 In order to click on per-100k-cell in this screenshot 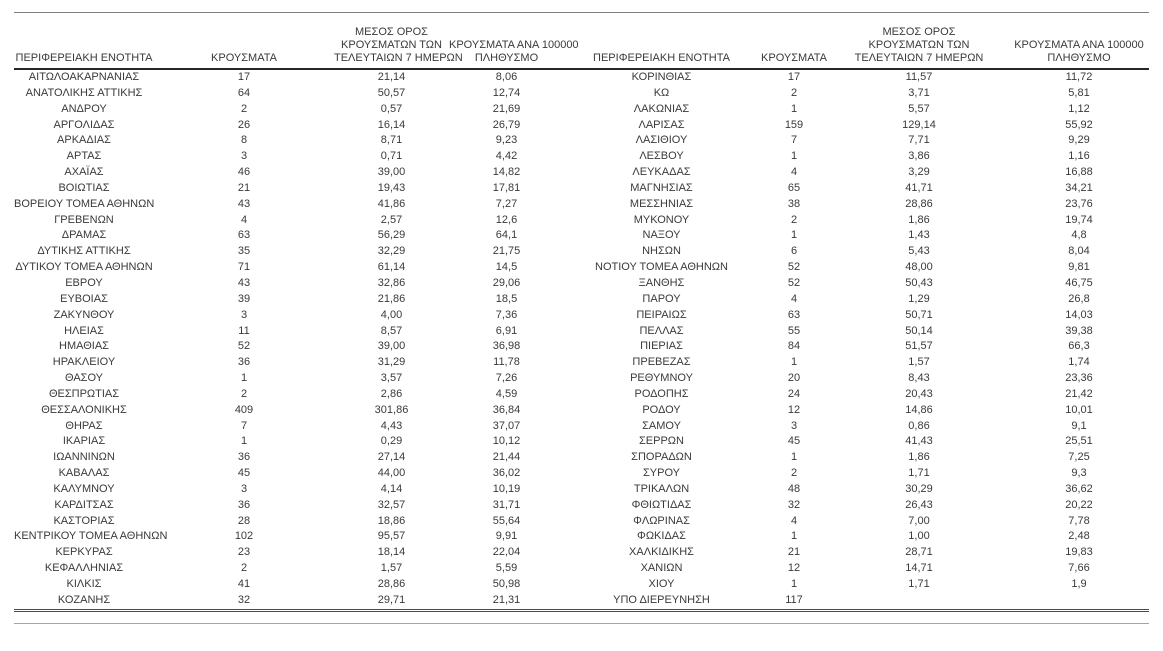, I will do `click(1079, 601)`.